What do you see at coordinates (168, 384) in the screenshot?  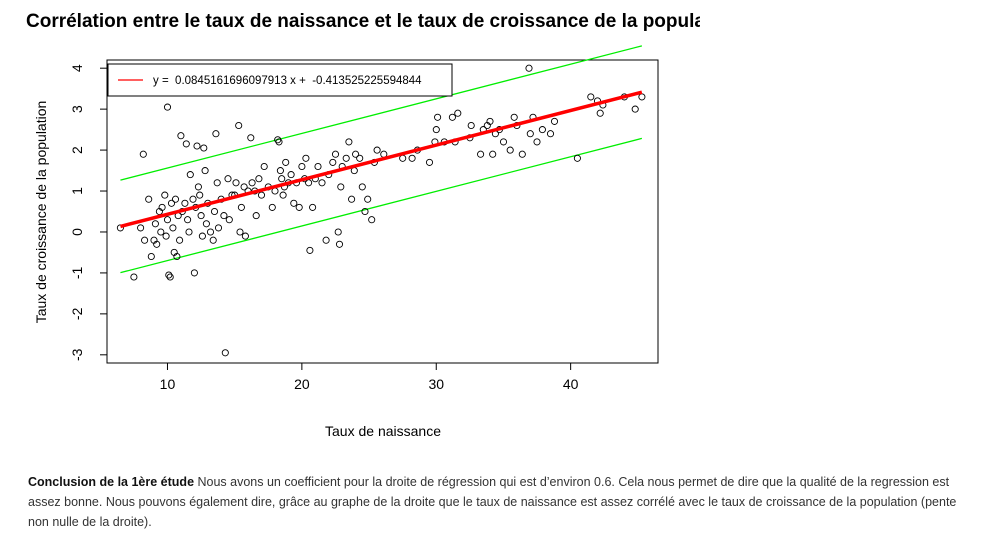 I see `x-tick-label: 10` at bounding box center [168, 384].